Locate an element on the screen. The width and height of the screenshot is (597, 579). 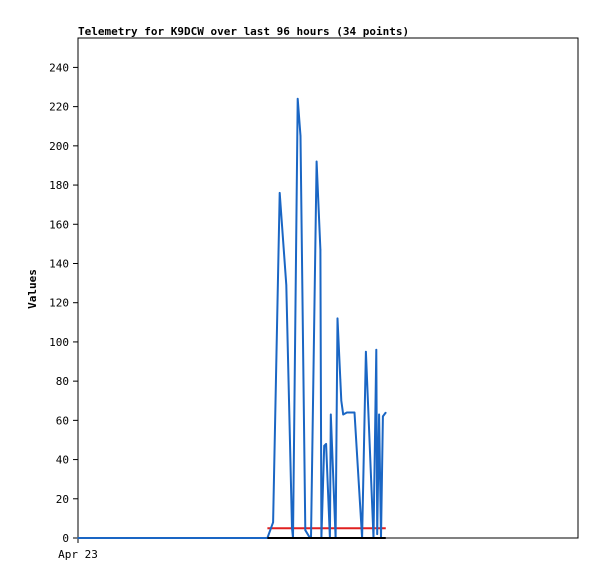
y-tick-label: 200 is located at coordinates (59, 146).